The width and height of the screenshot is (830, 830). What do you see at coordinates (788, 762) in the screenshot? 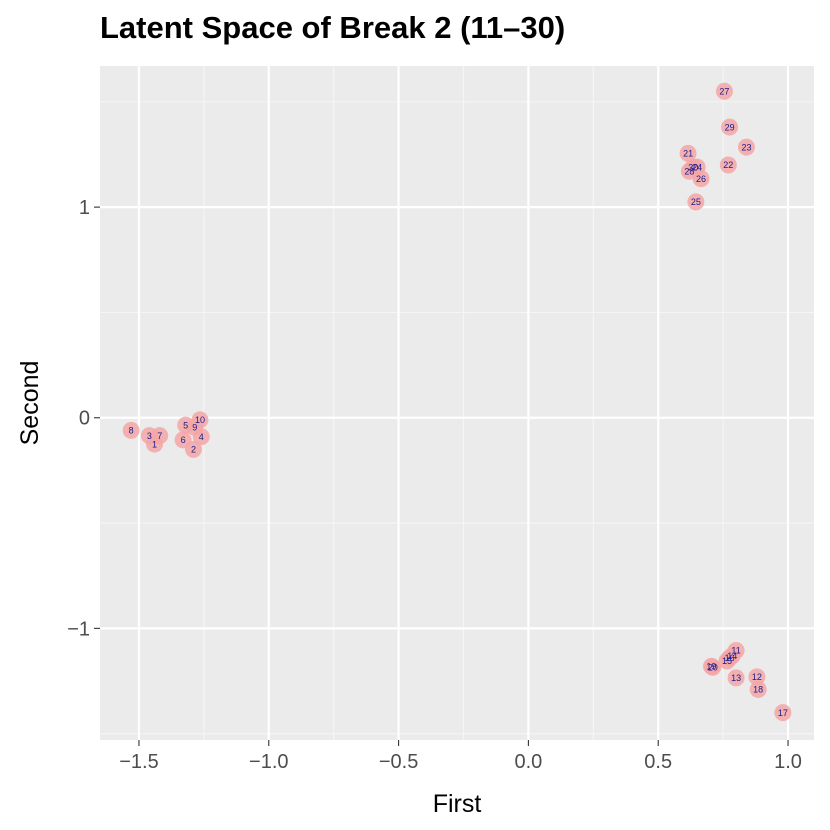
I see `x-tick-label: 1.0` at bounding box center [788, 762].